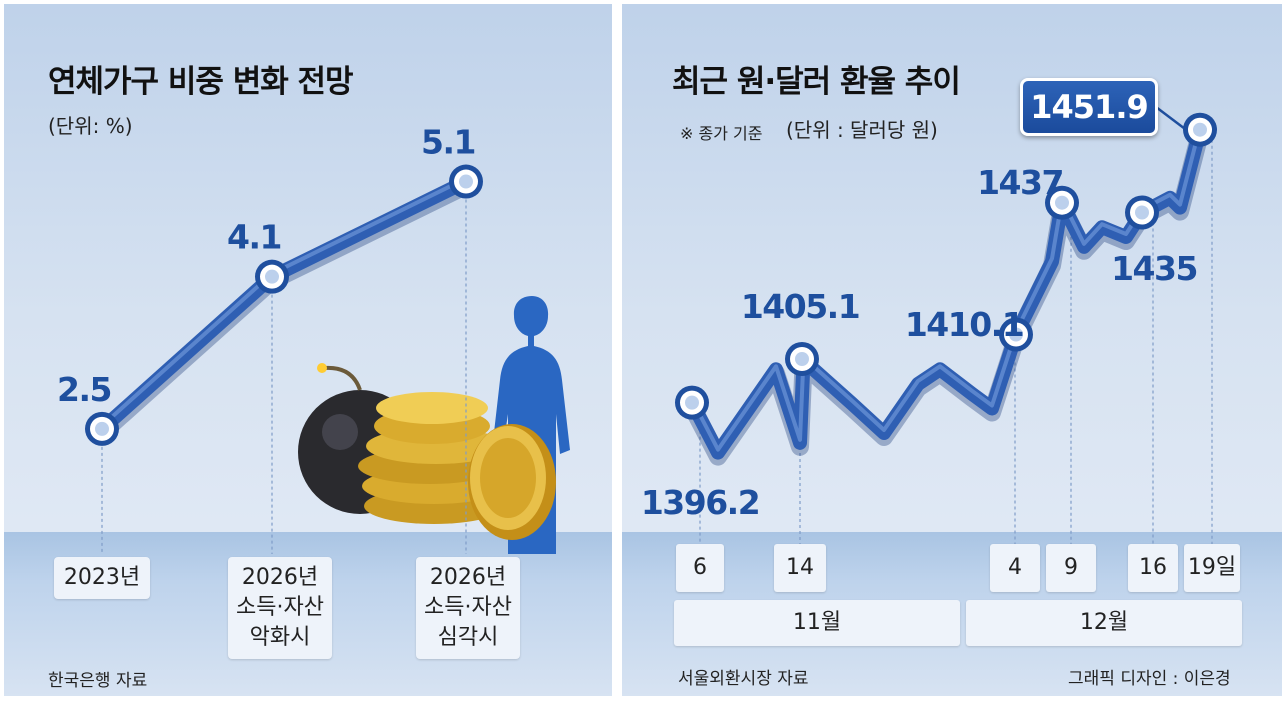 This screenshot has width=1286, height=727. Describe the element at coordinates (1200, 129) in the screenshot. I see `right-data-point-5-center` at that location.